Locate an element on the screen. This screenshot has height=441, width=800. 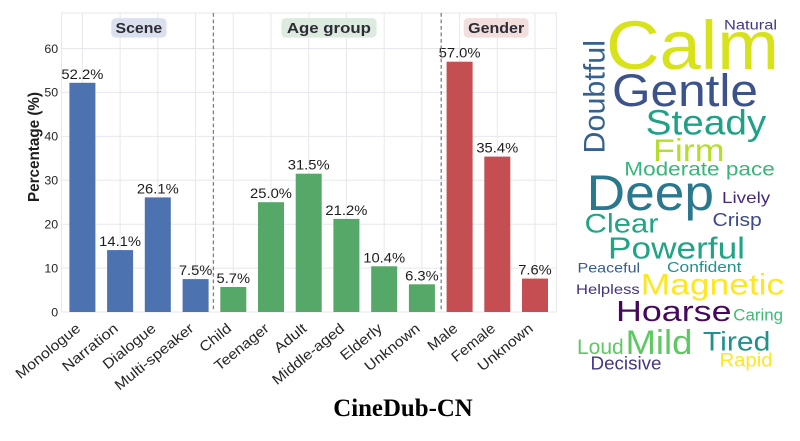
svg-text: 14.1% is located at coordinates (120, 241).